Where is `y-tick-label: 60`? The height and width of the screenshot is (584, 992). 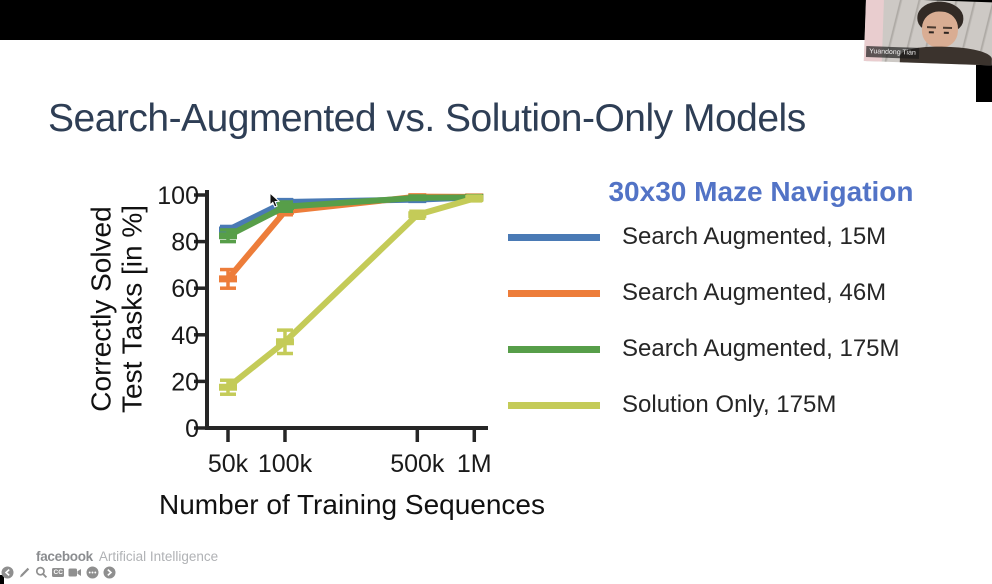 y-tick-label: 60 is located at coordinates (185, 289).